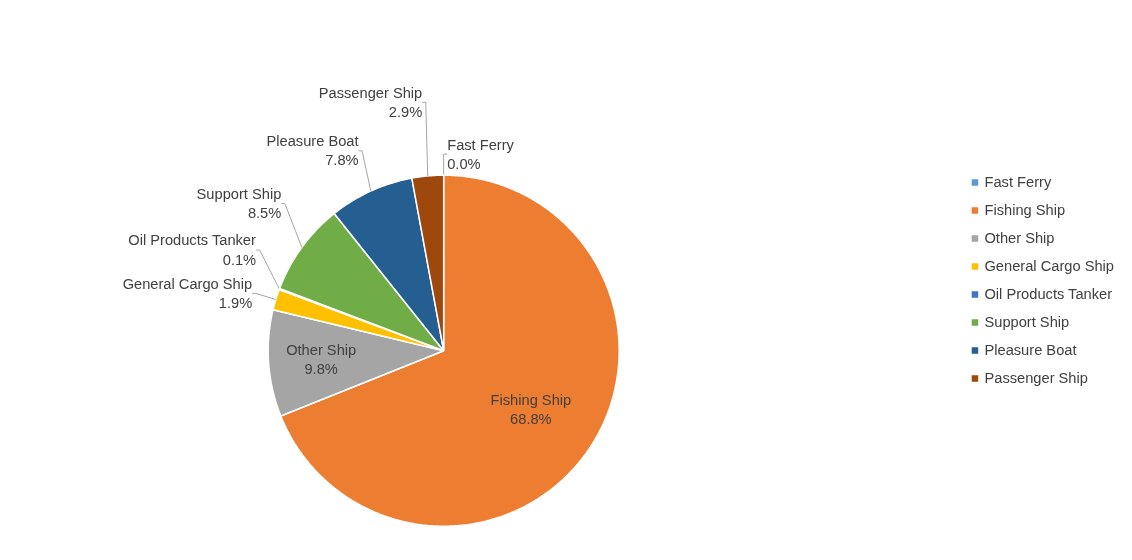  I want to click on data-label: 68.8%, so click(531, 419).